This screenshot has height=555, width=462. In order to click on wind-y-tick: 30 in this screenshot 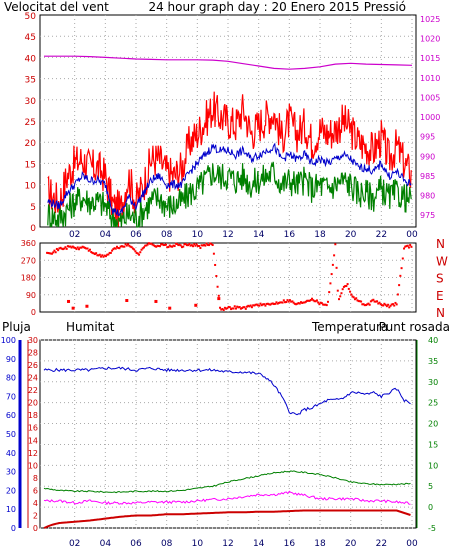, I will do `click(31, 102)`.